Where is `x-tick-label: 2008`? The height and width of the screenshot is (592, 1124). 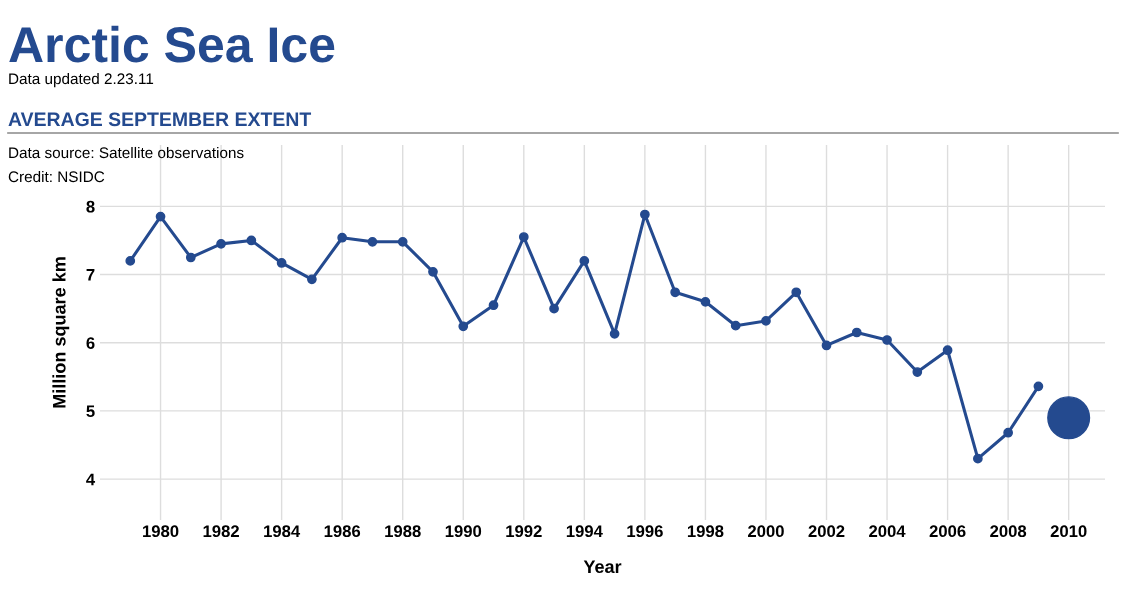
x-tick-label: 2008 is located at coordinates (1008, 531).